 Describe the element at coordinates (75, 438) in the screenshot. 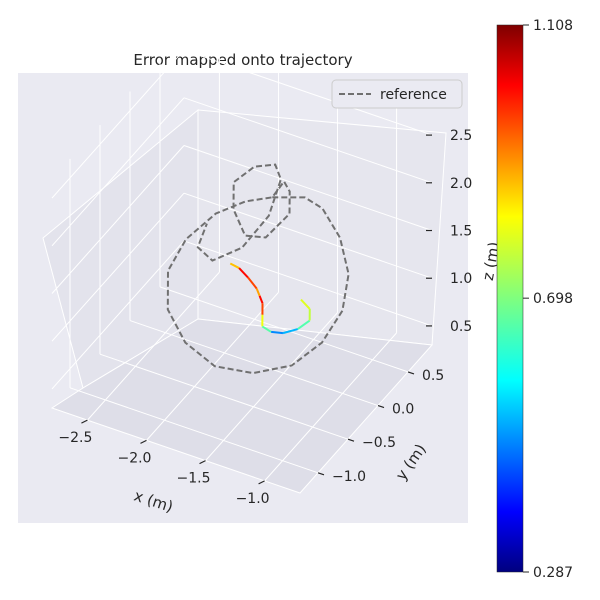

I see `x-tick-label: −2.5` at that location.